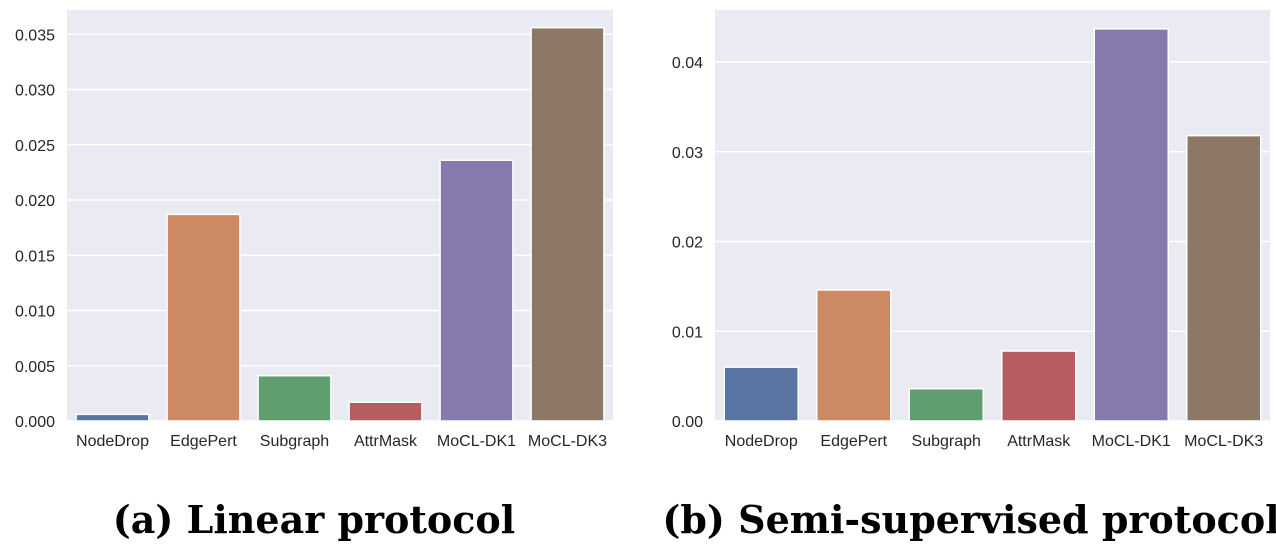 This screenshot has height=552, width=1276. What do you see at coordinates (35, 146) in the screenshot?
I see `y-tick-label: 0.025` at bounding box center [35, 146].